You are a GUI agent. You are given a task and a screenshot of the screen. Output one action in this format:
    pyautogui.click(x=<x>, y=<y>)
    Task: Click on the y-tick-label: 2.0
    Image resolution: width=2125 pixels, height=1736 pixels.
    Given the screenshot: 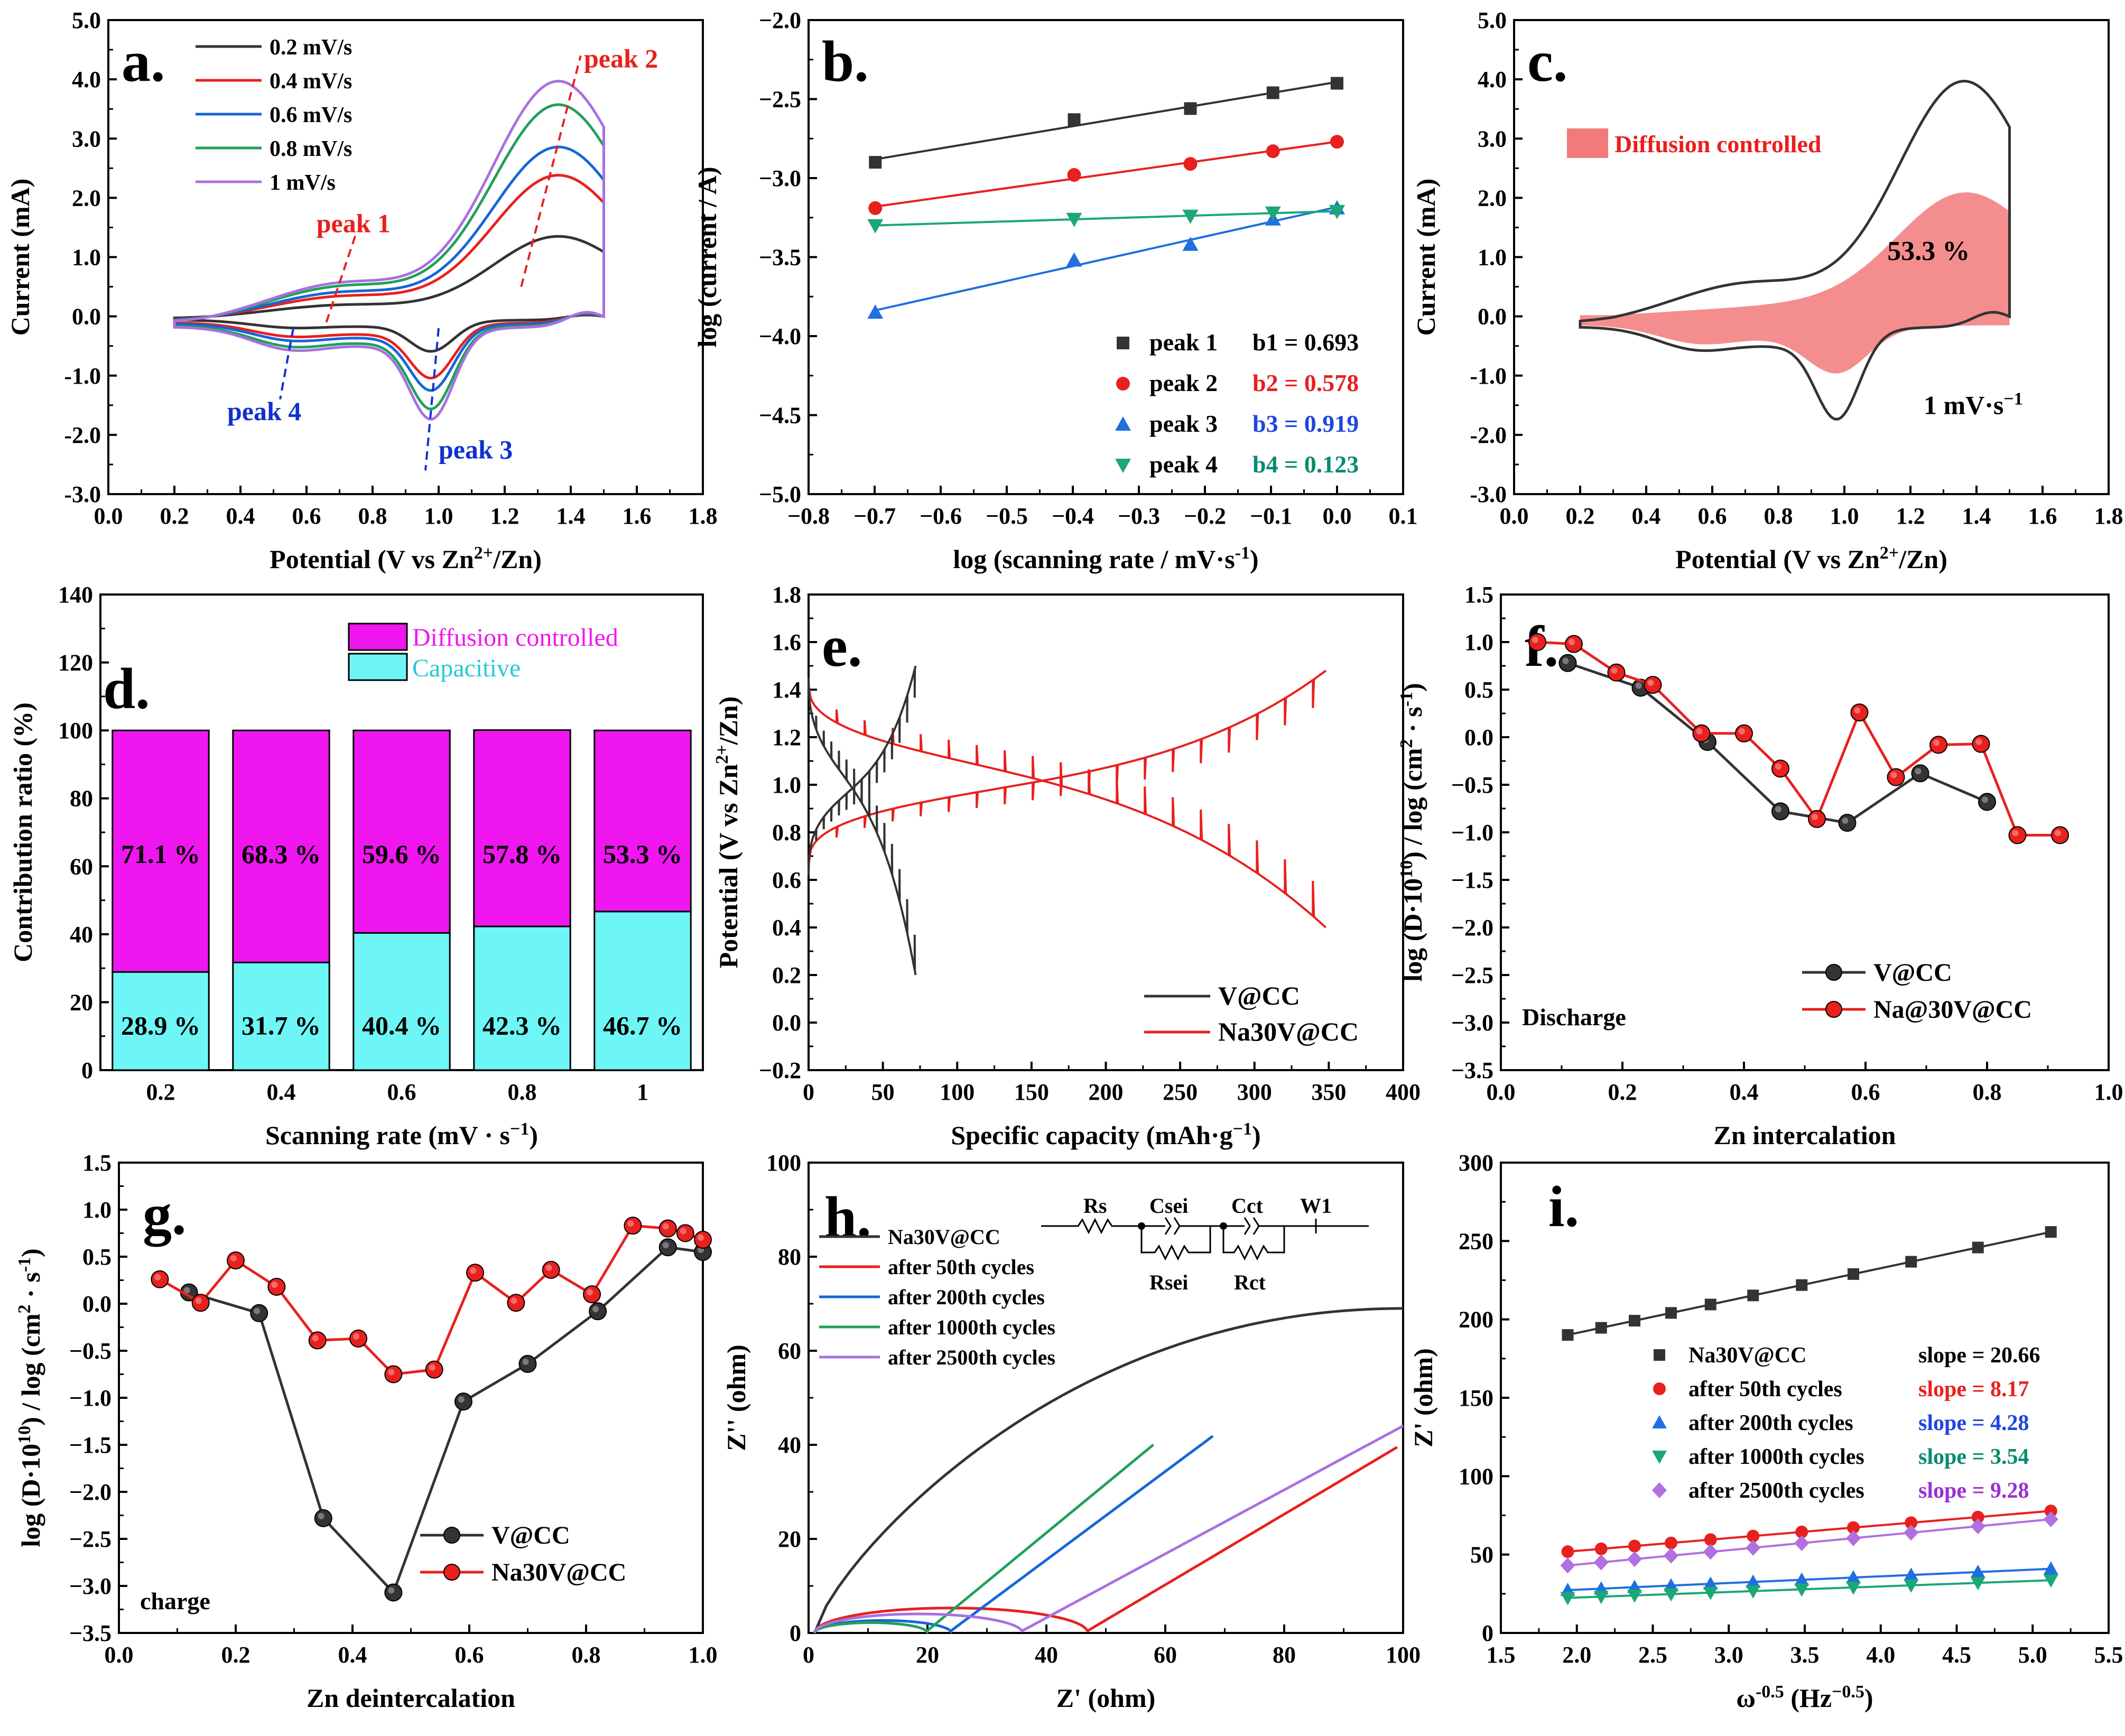 What is the action you would take?
    pyautogui.click(x=86, y=198)
    